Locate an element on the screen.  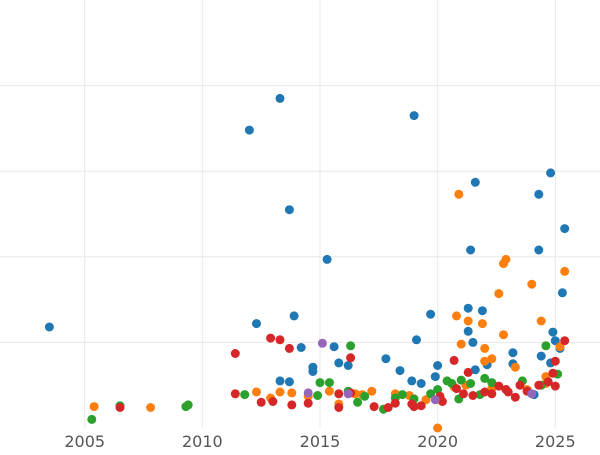
x-tick-label: 2005 is located at coordinates (84, 441).